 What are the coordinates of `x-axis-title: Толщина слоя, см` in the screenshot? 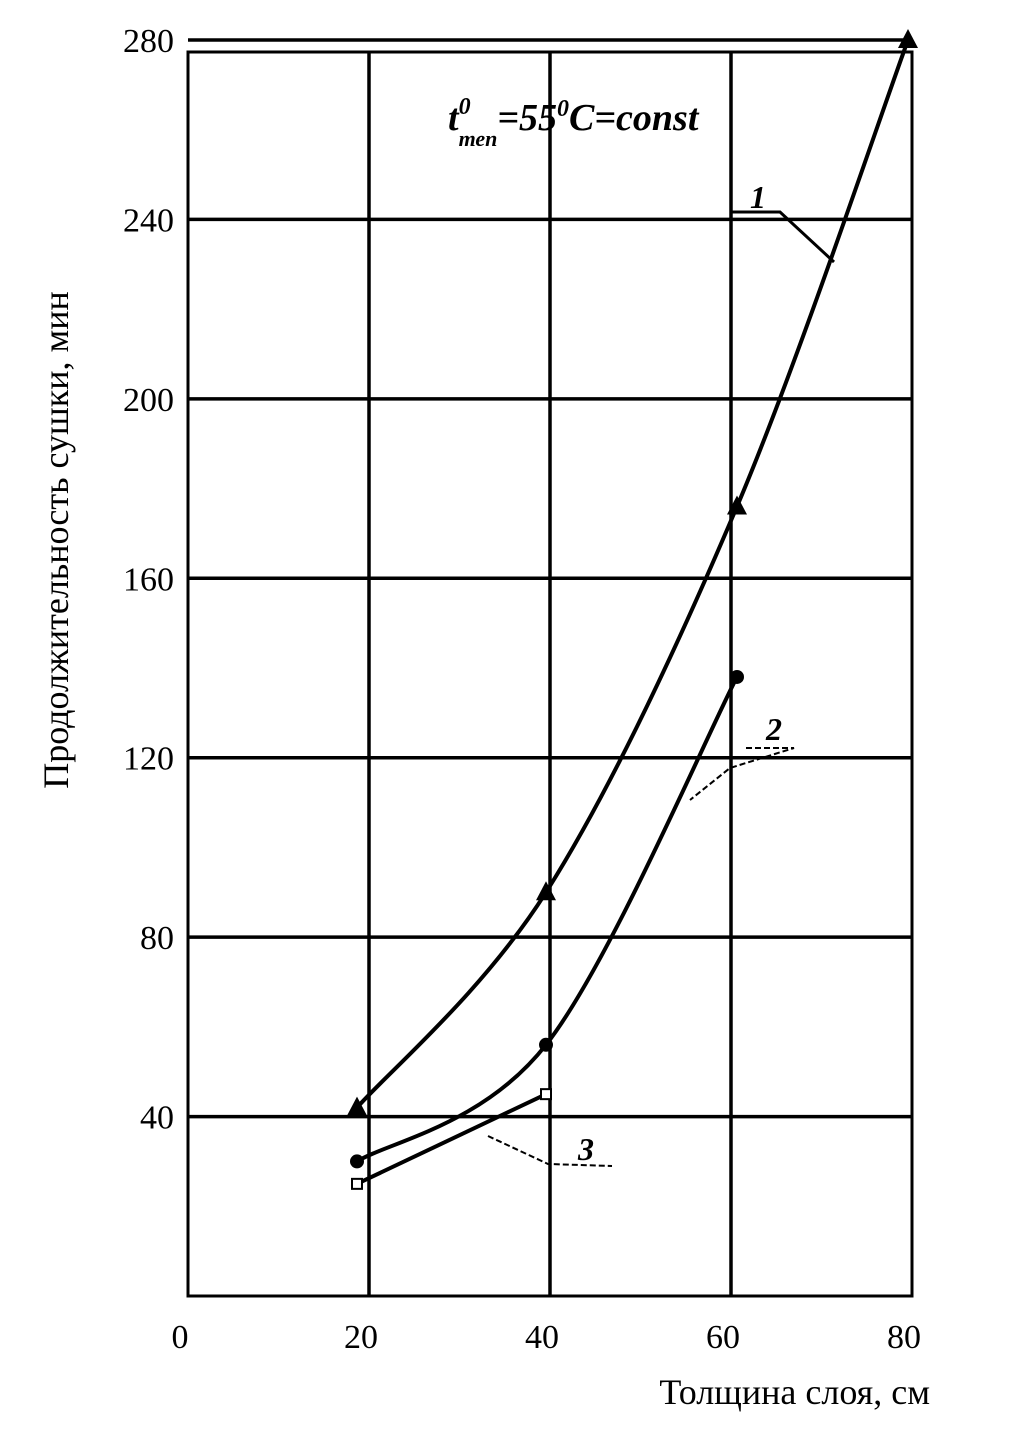 It's located at (794, 1392).